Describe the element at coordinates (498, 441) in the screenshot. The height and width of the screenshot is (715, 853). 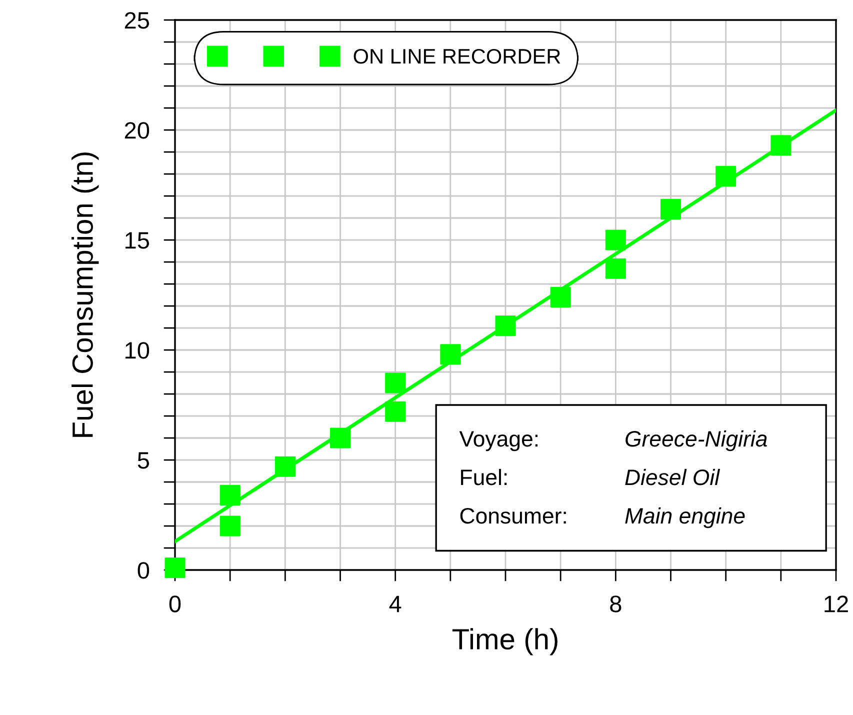
I see `annotation: Voyage:` at that location.